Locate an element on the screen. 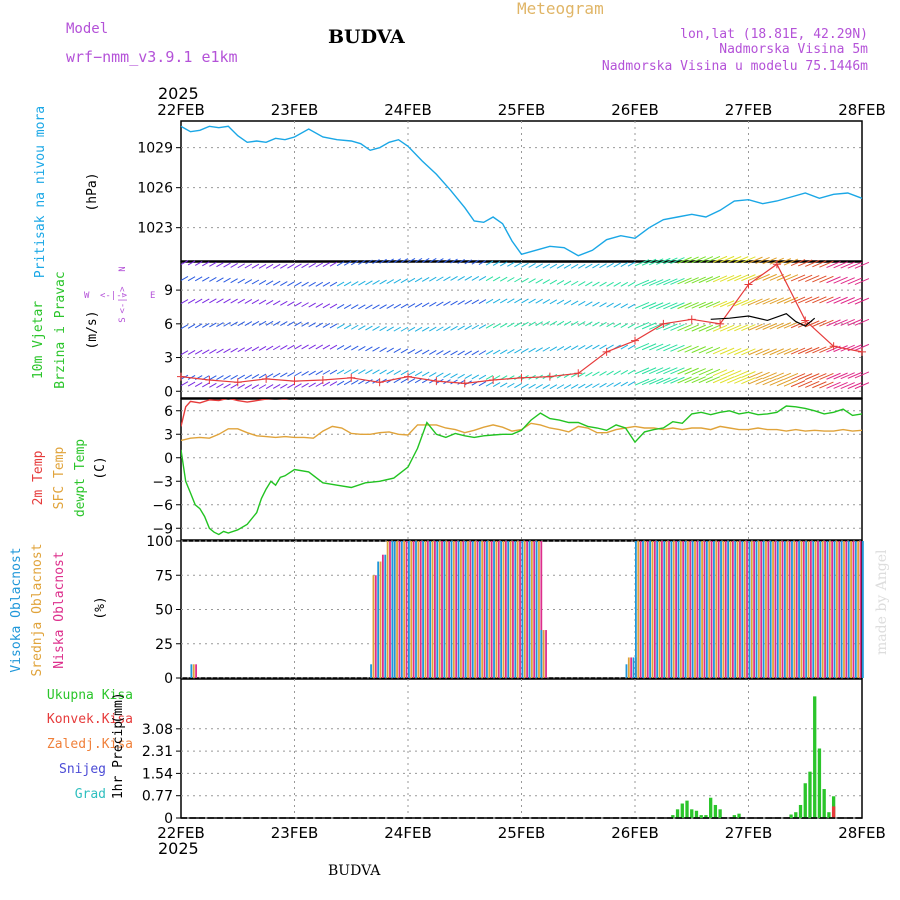 This screenshot has width=900, height=900. year-bottom: 2025 is located at coordinates (178, 848).